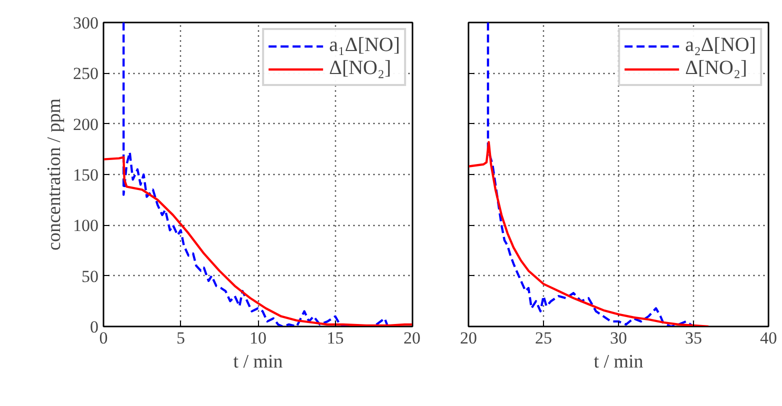 Image resolution: width=782 pixels, height=406 pixels. I want to click on x-tick-label: 25, so click(543, 338).